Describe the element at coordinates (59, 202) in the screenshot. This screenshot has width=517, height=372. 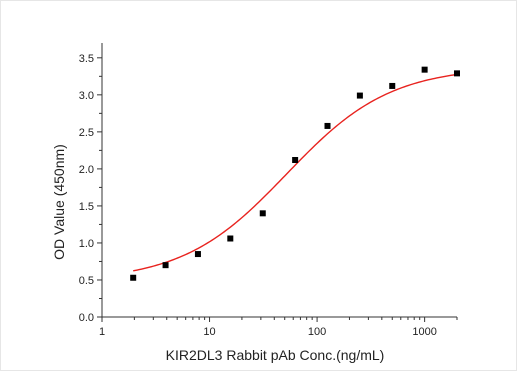
I see `y-axis-title: OD Value (450nm)` at that location.